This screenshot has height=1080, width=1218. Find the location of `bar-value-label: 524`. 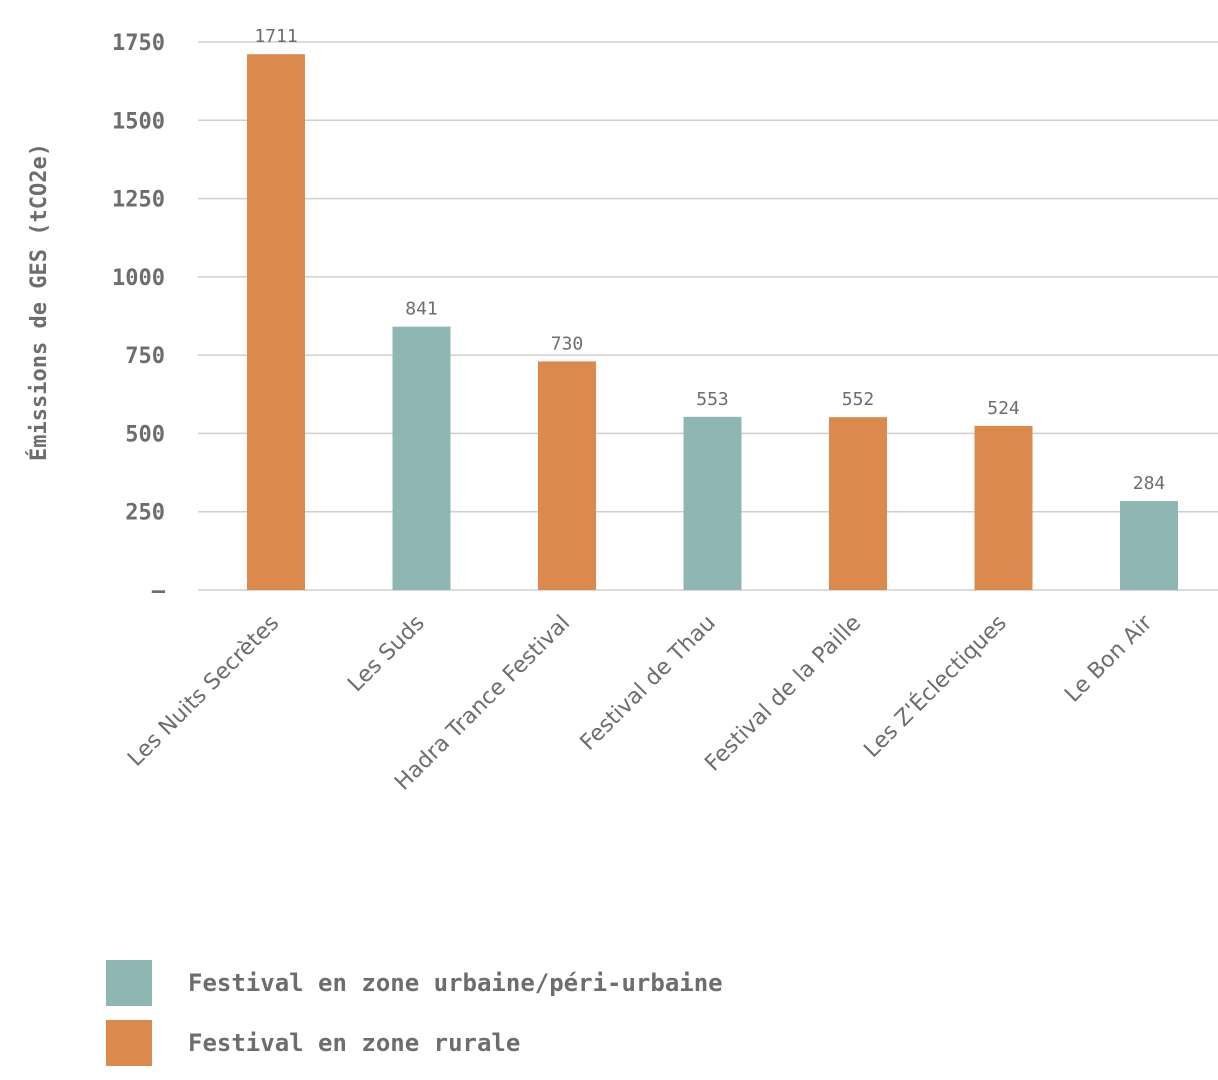

bar-value-label: 524 is located at coordinates (1003, 408).